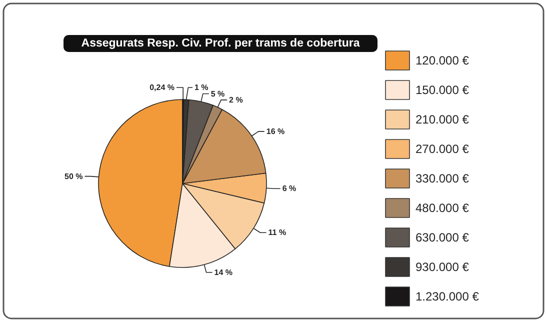  I want to click on legend-label: 1.230.000 €, so click(448, 297).